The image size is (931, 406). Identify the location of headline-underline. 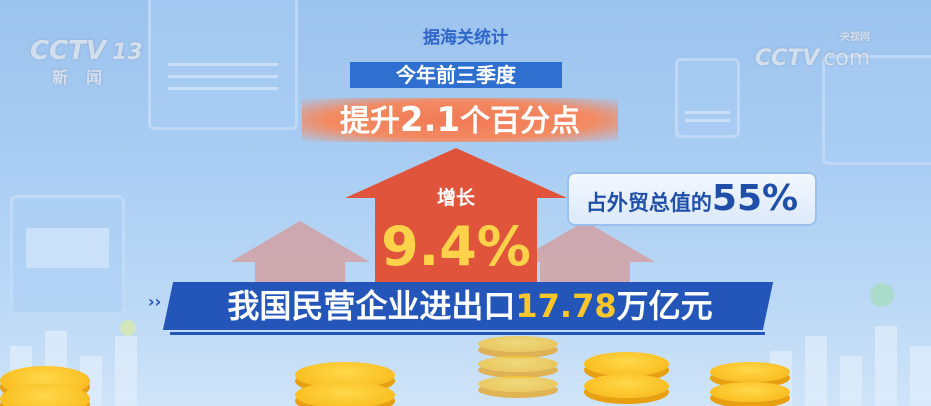
(467, 333).